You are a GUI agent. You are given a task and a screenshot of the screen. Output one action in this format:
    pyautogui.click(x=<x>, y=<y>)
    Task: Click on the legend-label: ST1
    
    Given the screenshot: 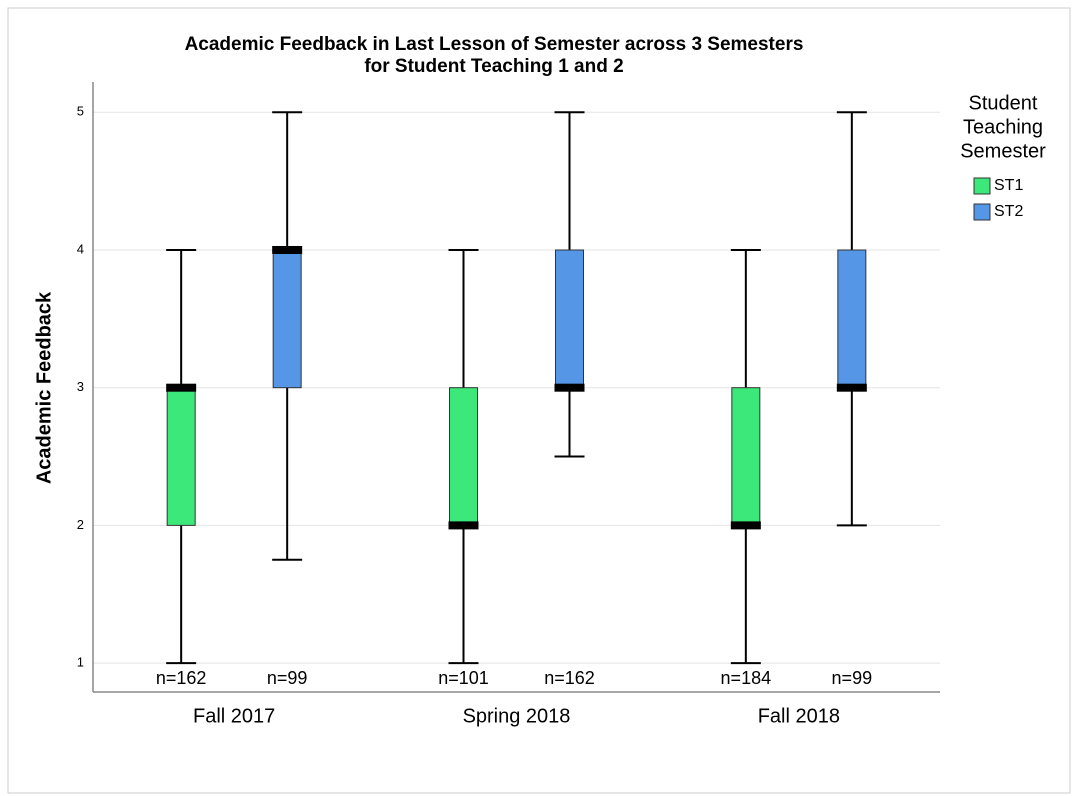 What is the action you would take?
    pyautogui.click(x=1008, y=185)
    